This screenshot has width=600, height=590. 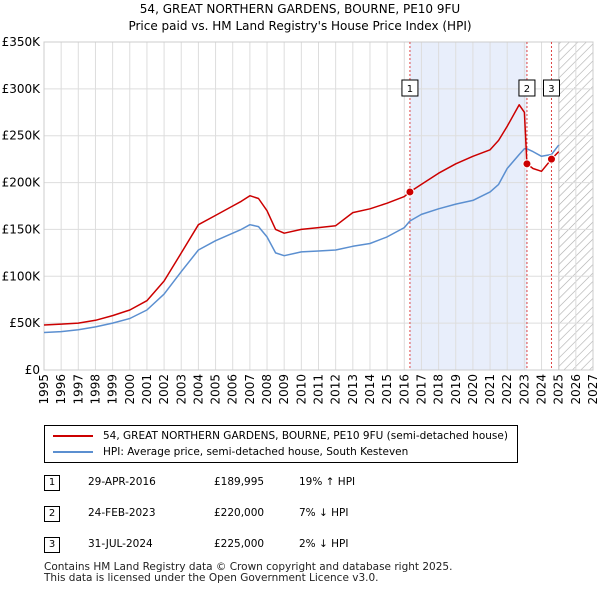 What do you see at coordinates (324, 544) in the screenshot?
I see `transaction-hpi: 2% ↓ HPI` at bounding box center [324, 544].